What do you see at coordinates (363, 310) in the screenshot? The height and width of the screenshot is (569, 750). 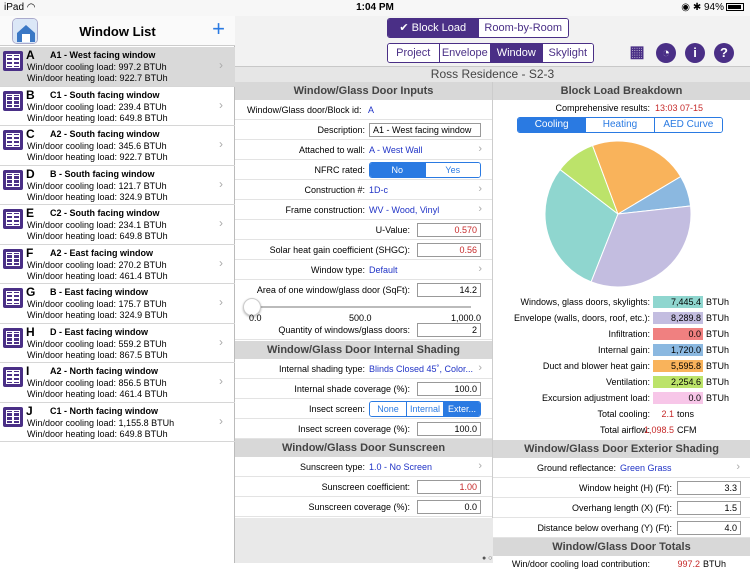 I see `area-slider-row: 0.0 500.0 1,000.0` at bounding box center [363, 310].